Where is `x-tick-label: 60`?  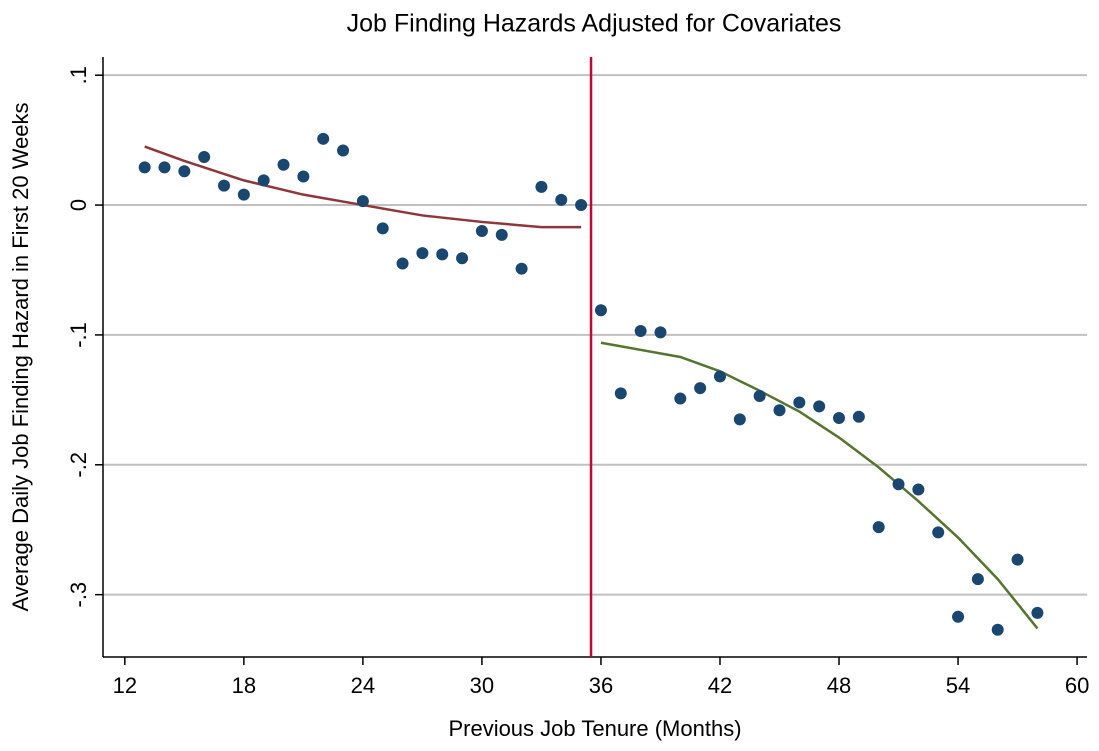
x-tick-label: 60 is located at coordinates (1077, 685).